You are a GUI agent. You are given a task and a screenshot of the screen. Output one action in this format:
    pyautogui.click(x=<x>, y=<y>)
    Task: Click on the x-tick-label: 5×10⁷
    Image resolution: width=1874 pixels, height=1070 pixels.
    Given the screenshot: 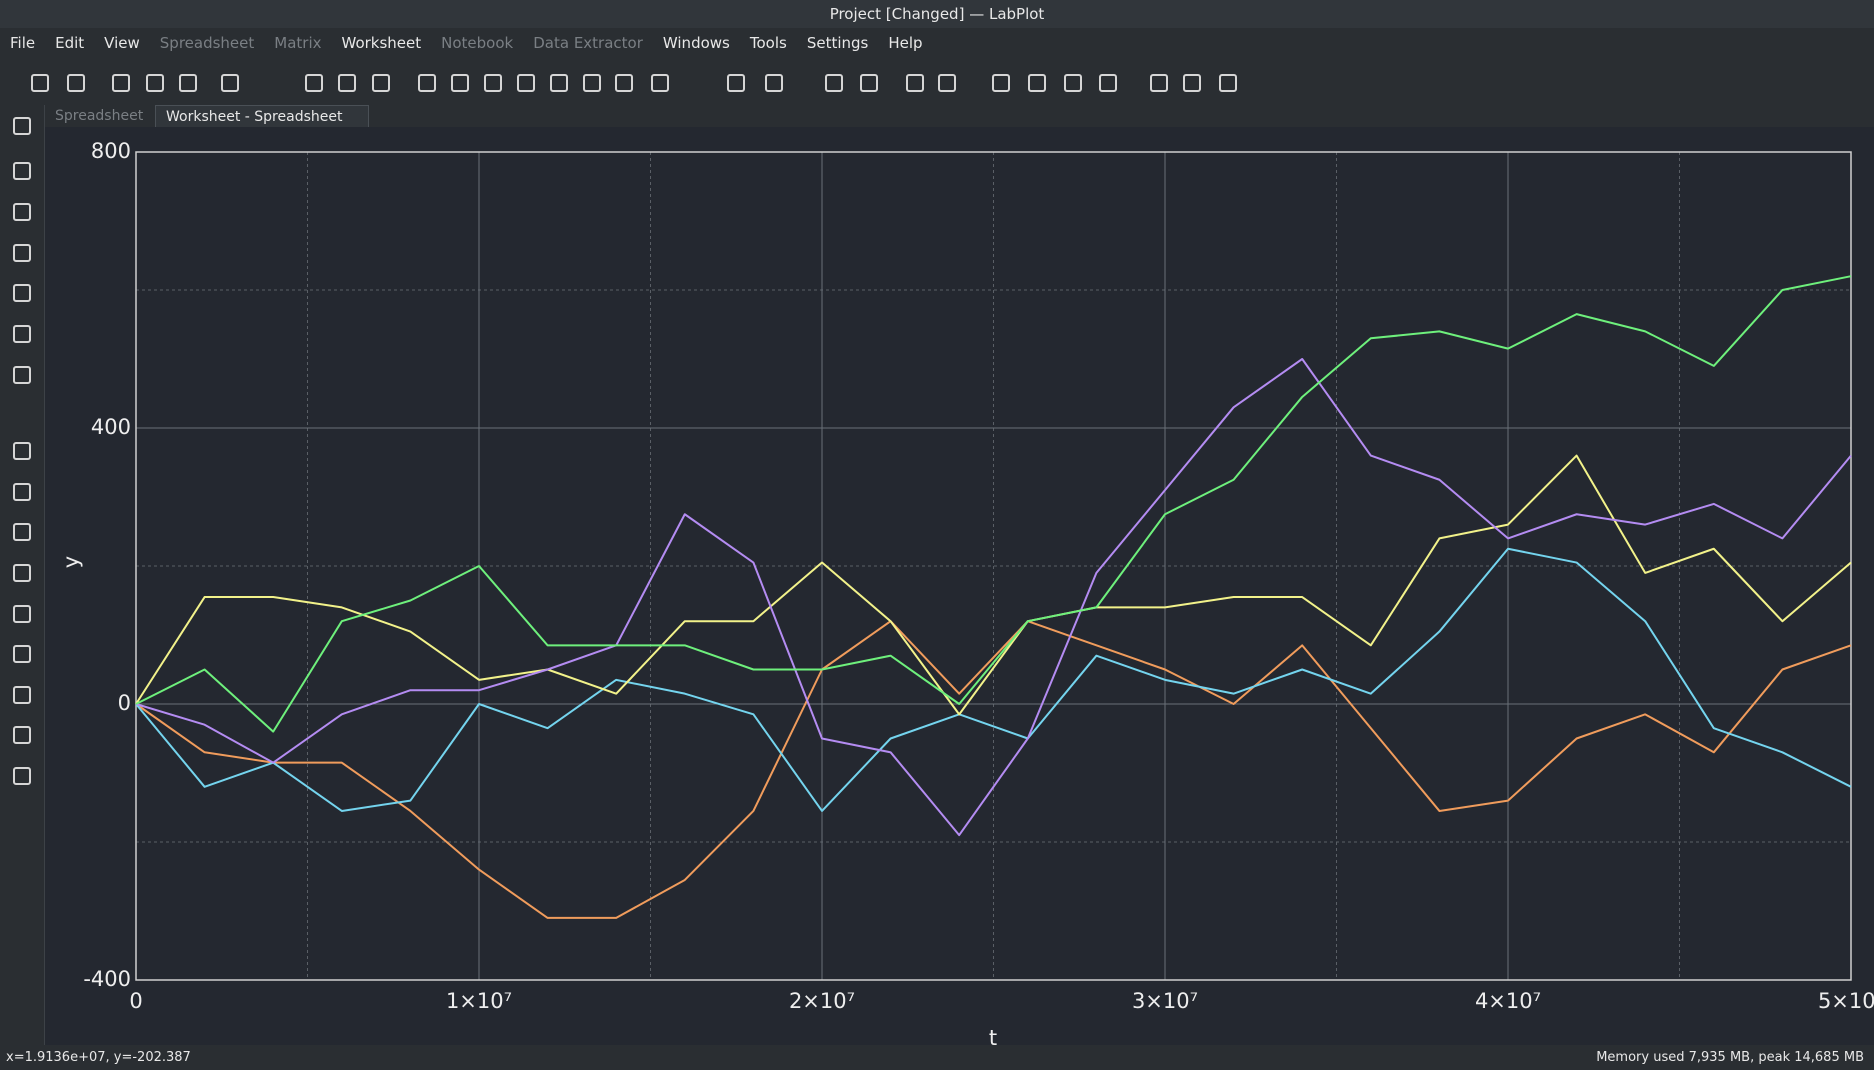 What is the action you would take?
    pyautogui.click(x=1846, y=1001)
    